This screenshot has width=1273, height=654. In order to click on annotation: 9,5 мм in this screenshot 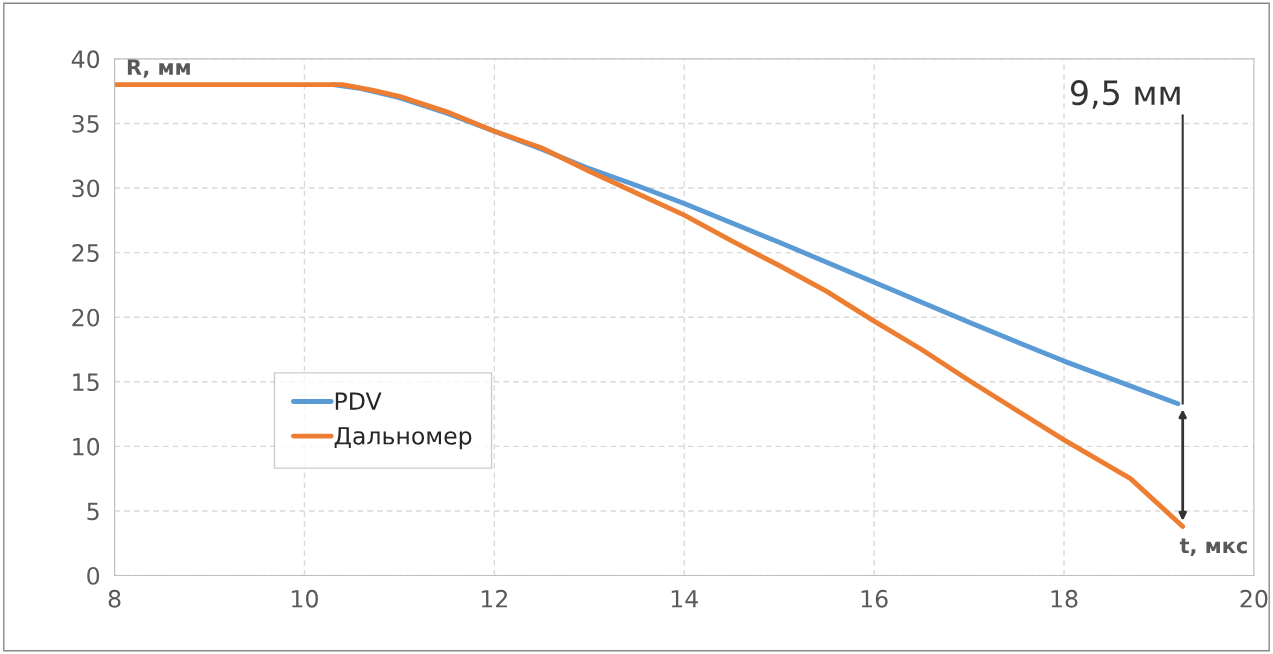, I will do `click(1125, 94)`.